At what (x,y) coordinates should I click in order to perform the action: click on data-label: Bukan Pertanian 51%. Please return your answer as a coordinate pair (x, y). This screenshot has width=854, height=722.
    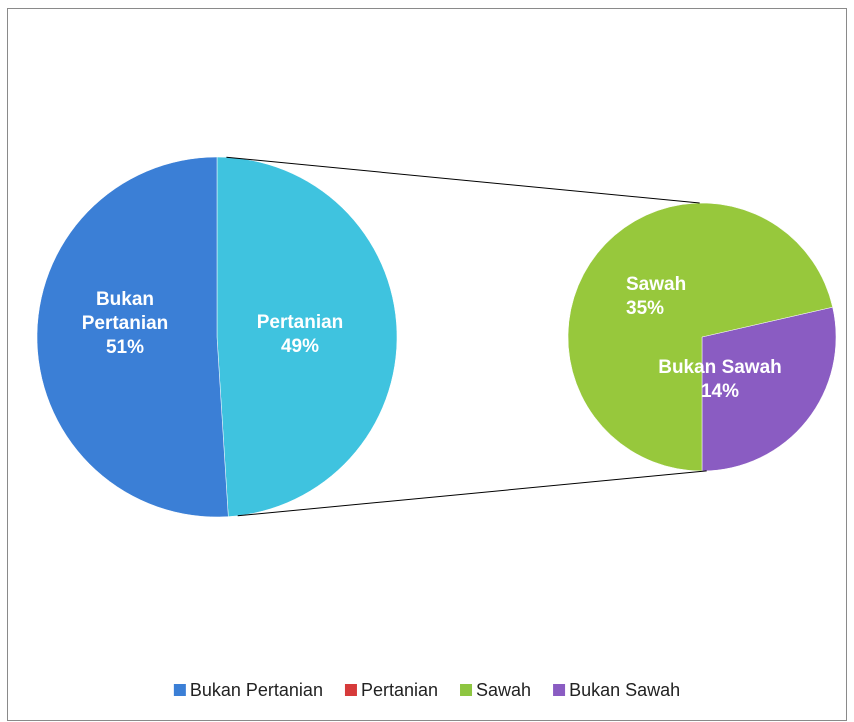
    Looking at the image, I should click on (125, 324).